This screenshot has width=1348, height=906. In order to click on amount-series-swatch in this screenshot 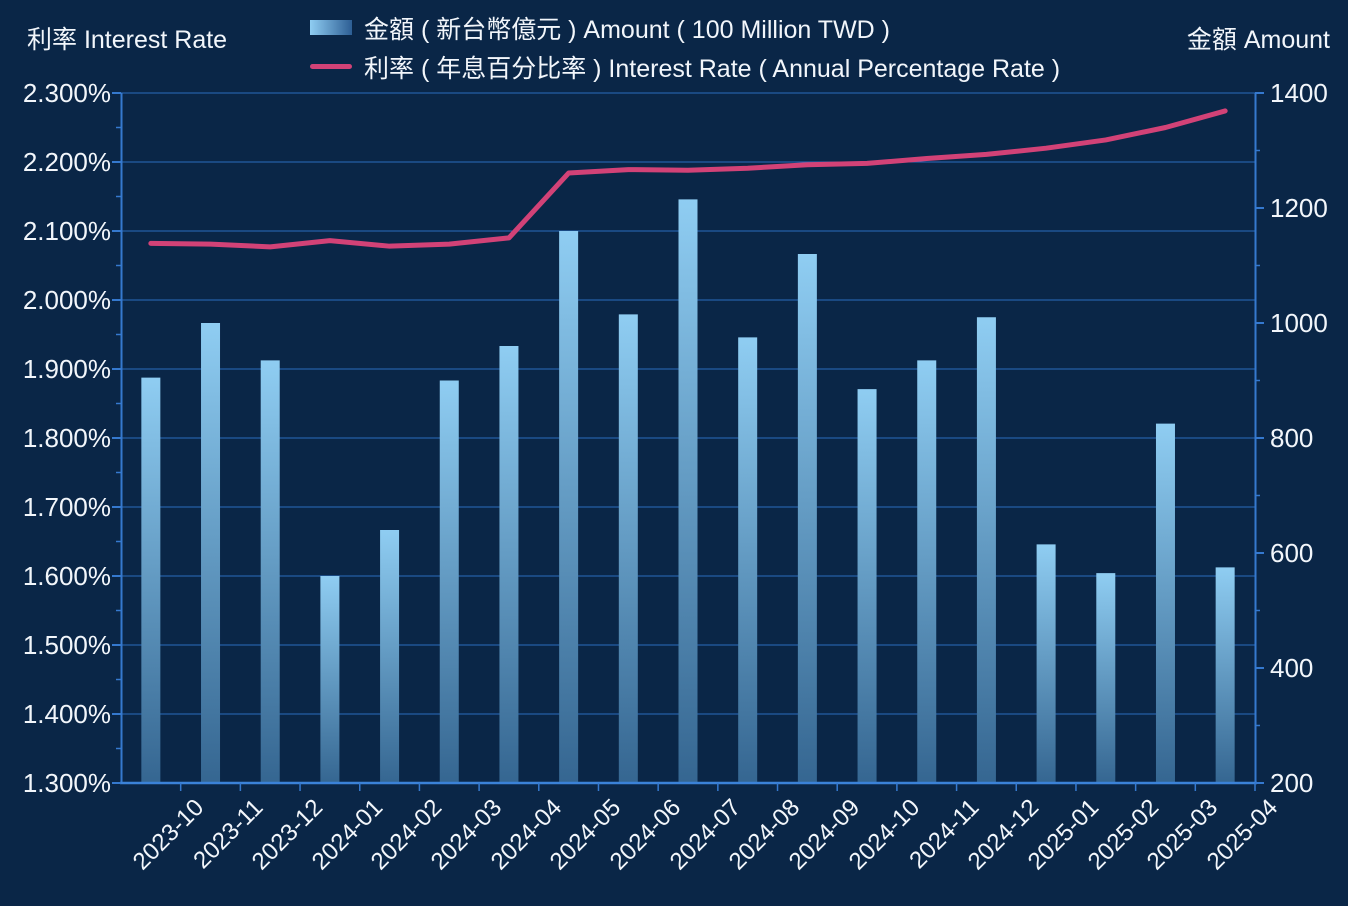, I will do `click(331, 27)`.